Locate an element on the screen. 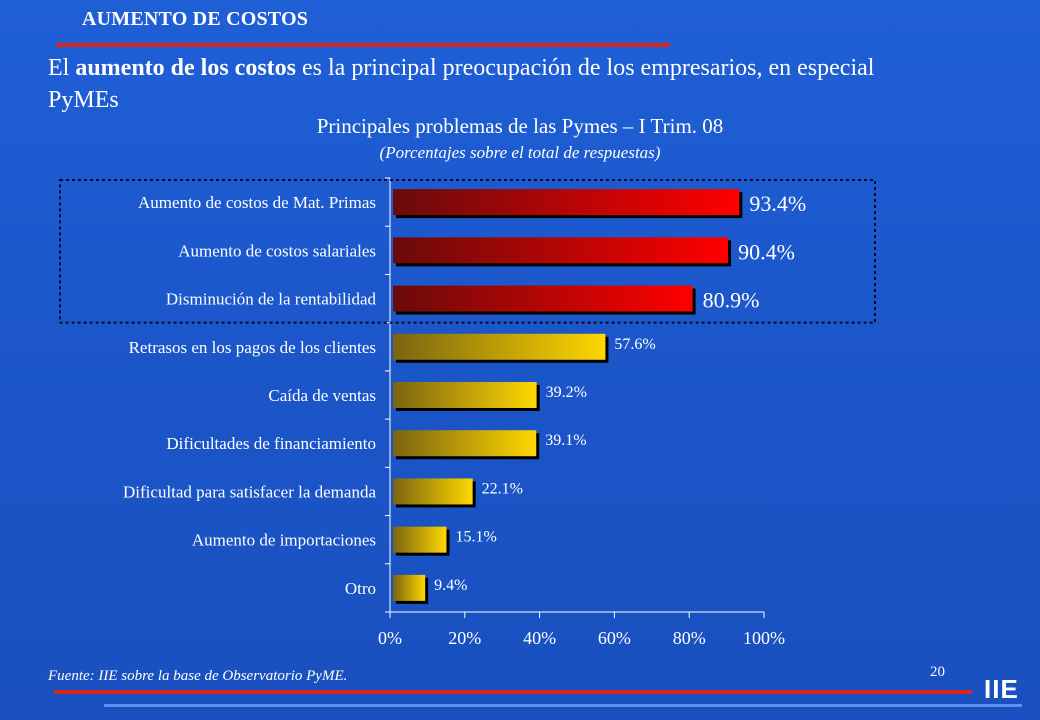  category-label: Dificultad para satisfacer la demanda is located at coordinates (249, 491).